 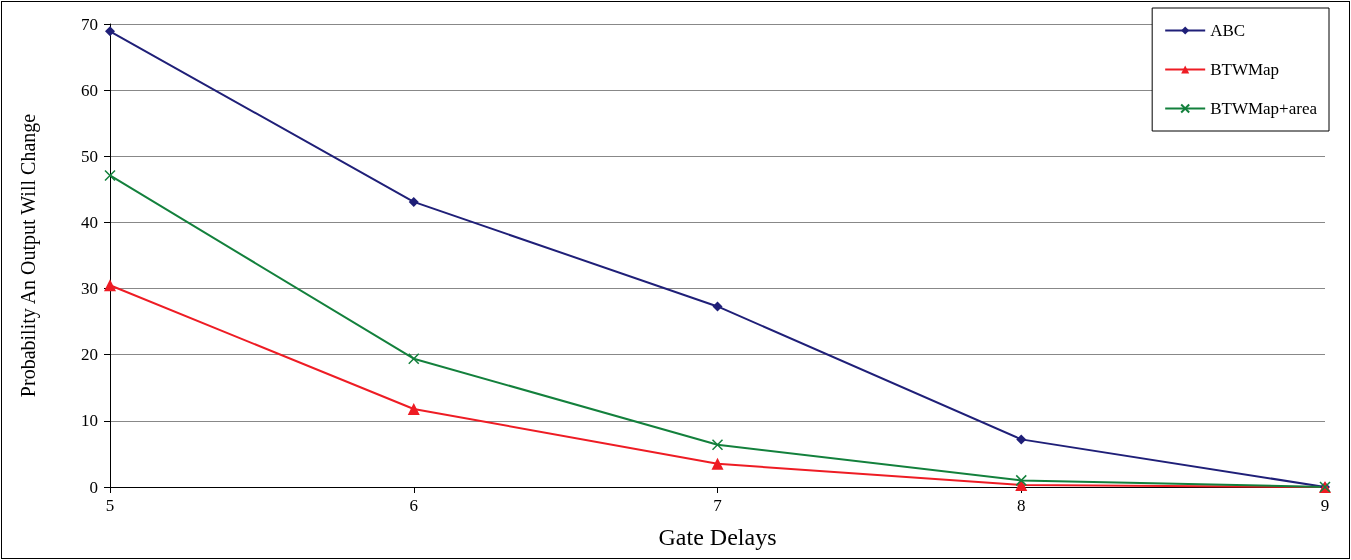 I want to click on y-axis-title: Probability An Output Will Change, so click(x=28, y=255).